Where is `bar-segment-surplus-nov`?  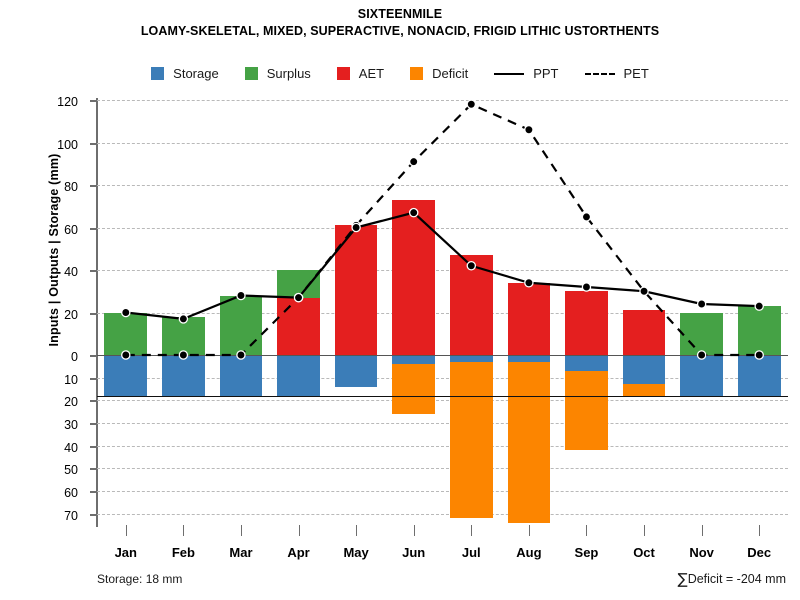
bar-segment-surplus-nov is located at coordinates (701, 333).